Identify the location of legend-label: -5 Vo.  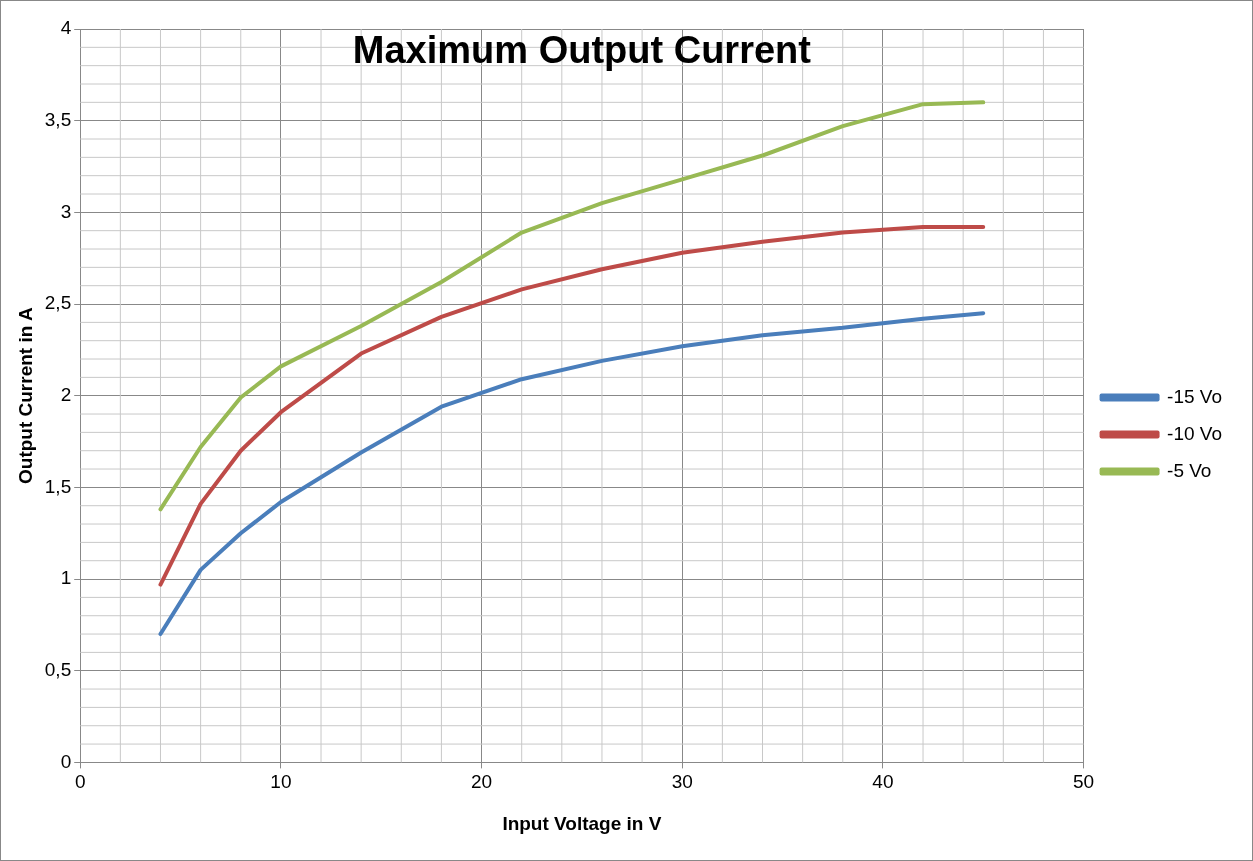
(1189, 470).